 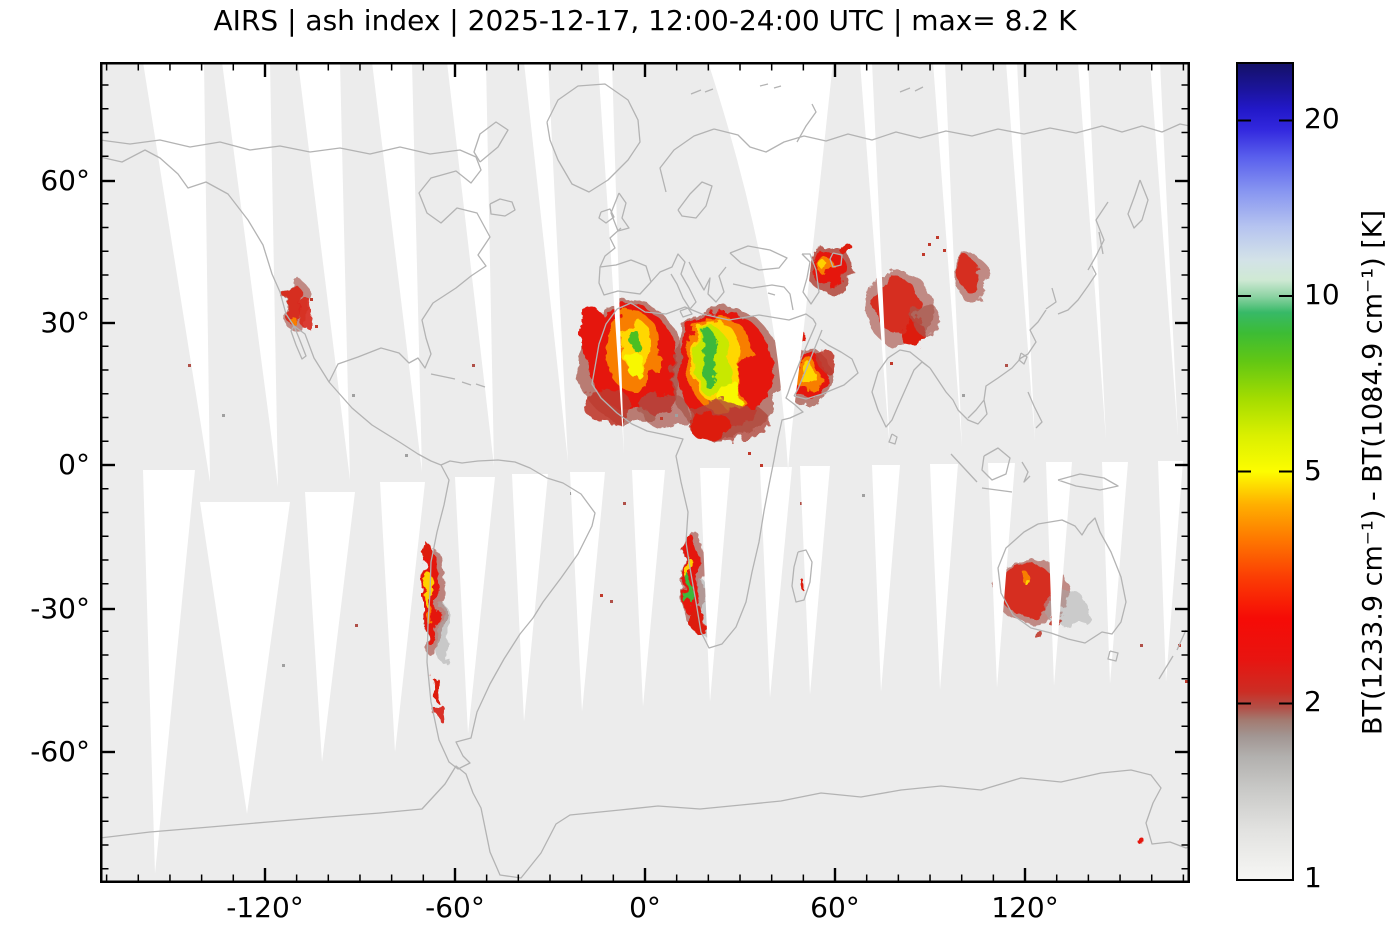 What do you see at coordinates (60, 751) in the screenshot?
I see `y-axis-tick-label: -60°` at bounding box center [60, 751].